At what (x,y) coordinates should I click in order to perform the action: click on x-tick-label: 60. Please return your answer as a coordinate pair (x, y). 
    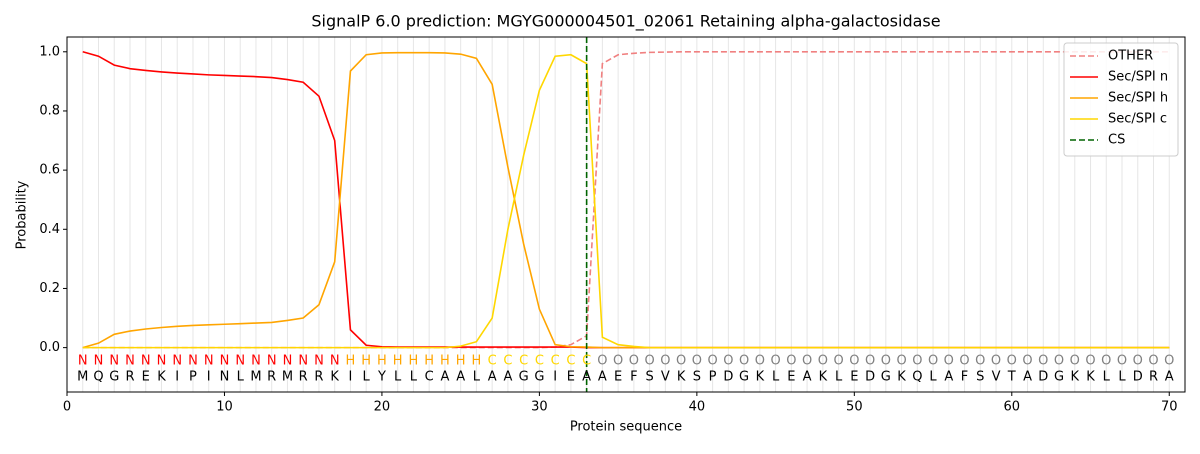
    Looking at the image, I should click on (1012, 407).